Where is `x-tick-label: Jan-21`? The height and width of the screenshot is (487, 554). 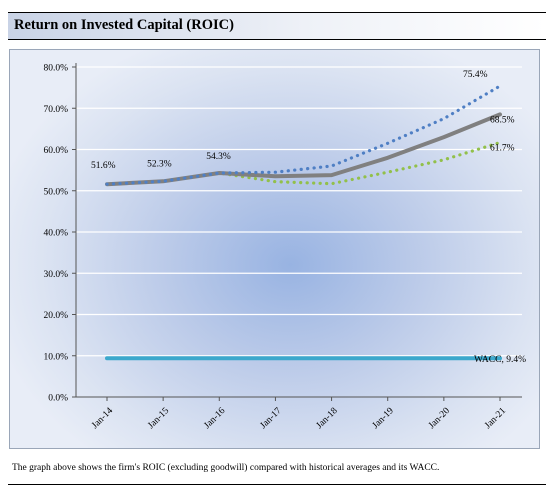
x-tick-label: Jan-21 is located at coordinates (495, 418).